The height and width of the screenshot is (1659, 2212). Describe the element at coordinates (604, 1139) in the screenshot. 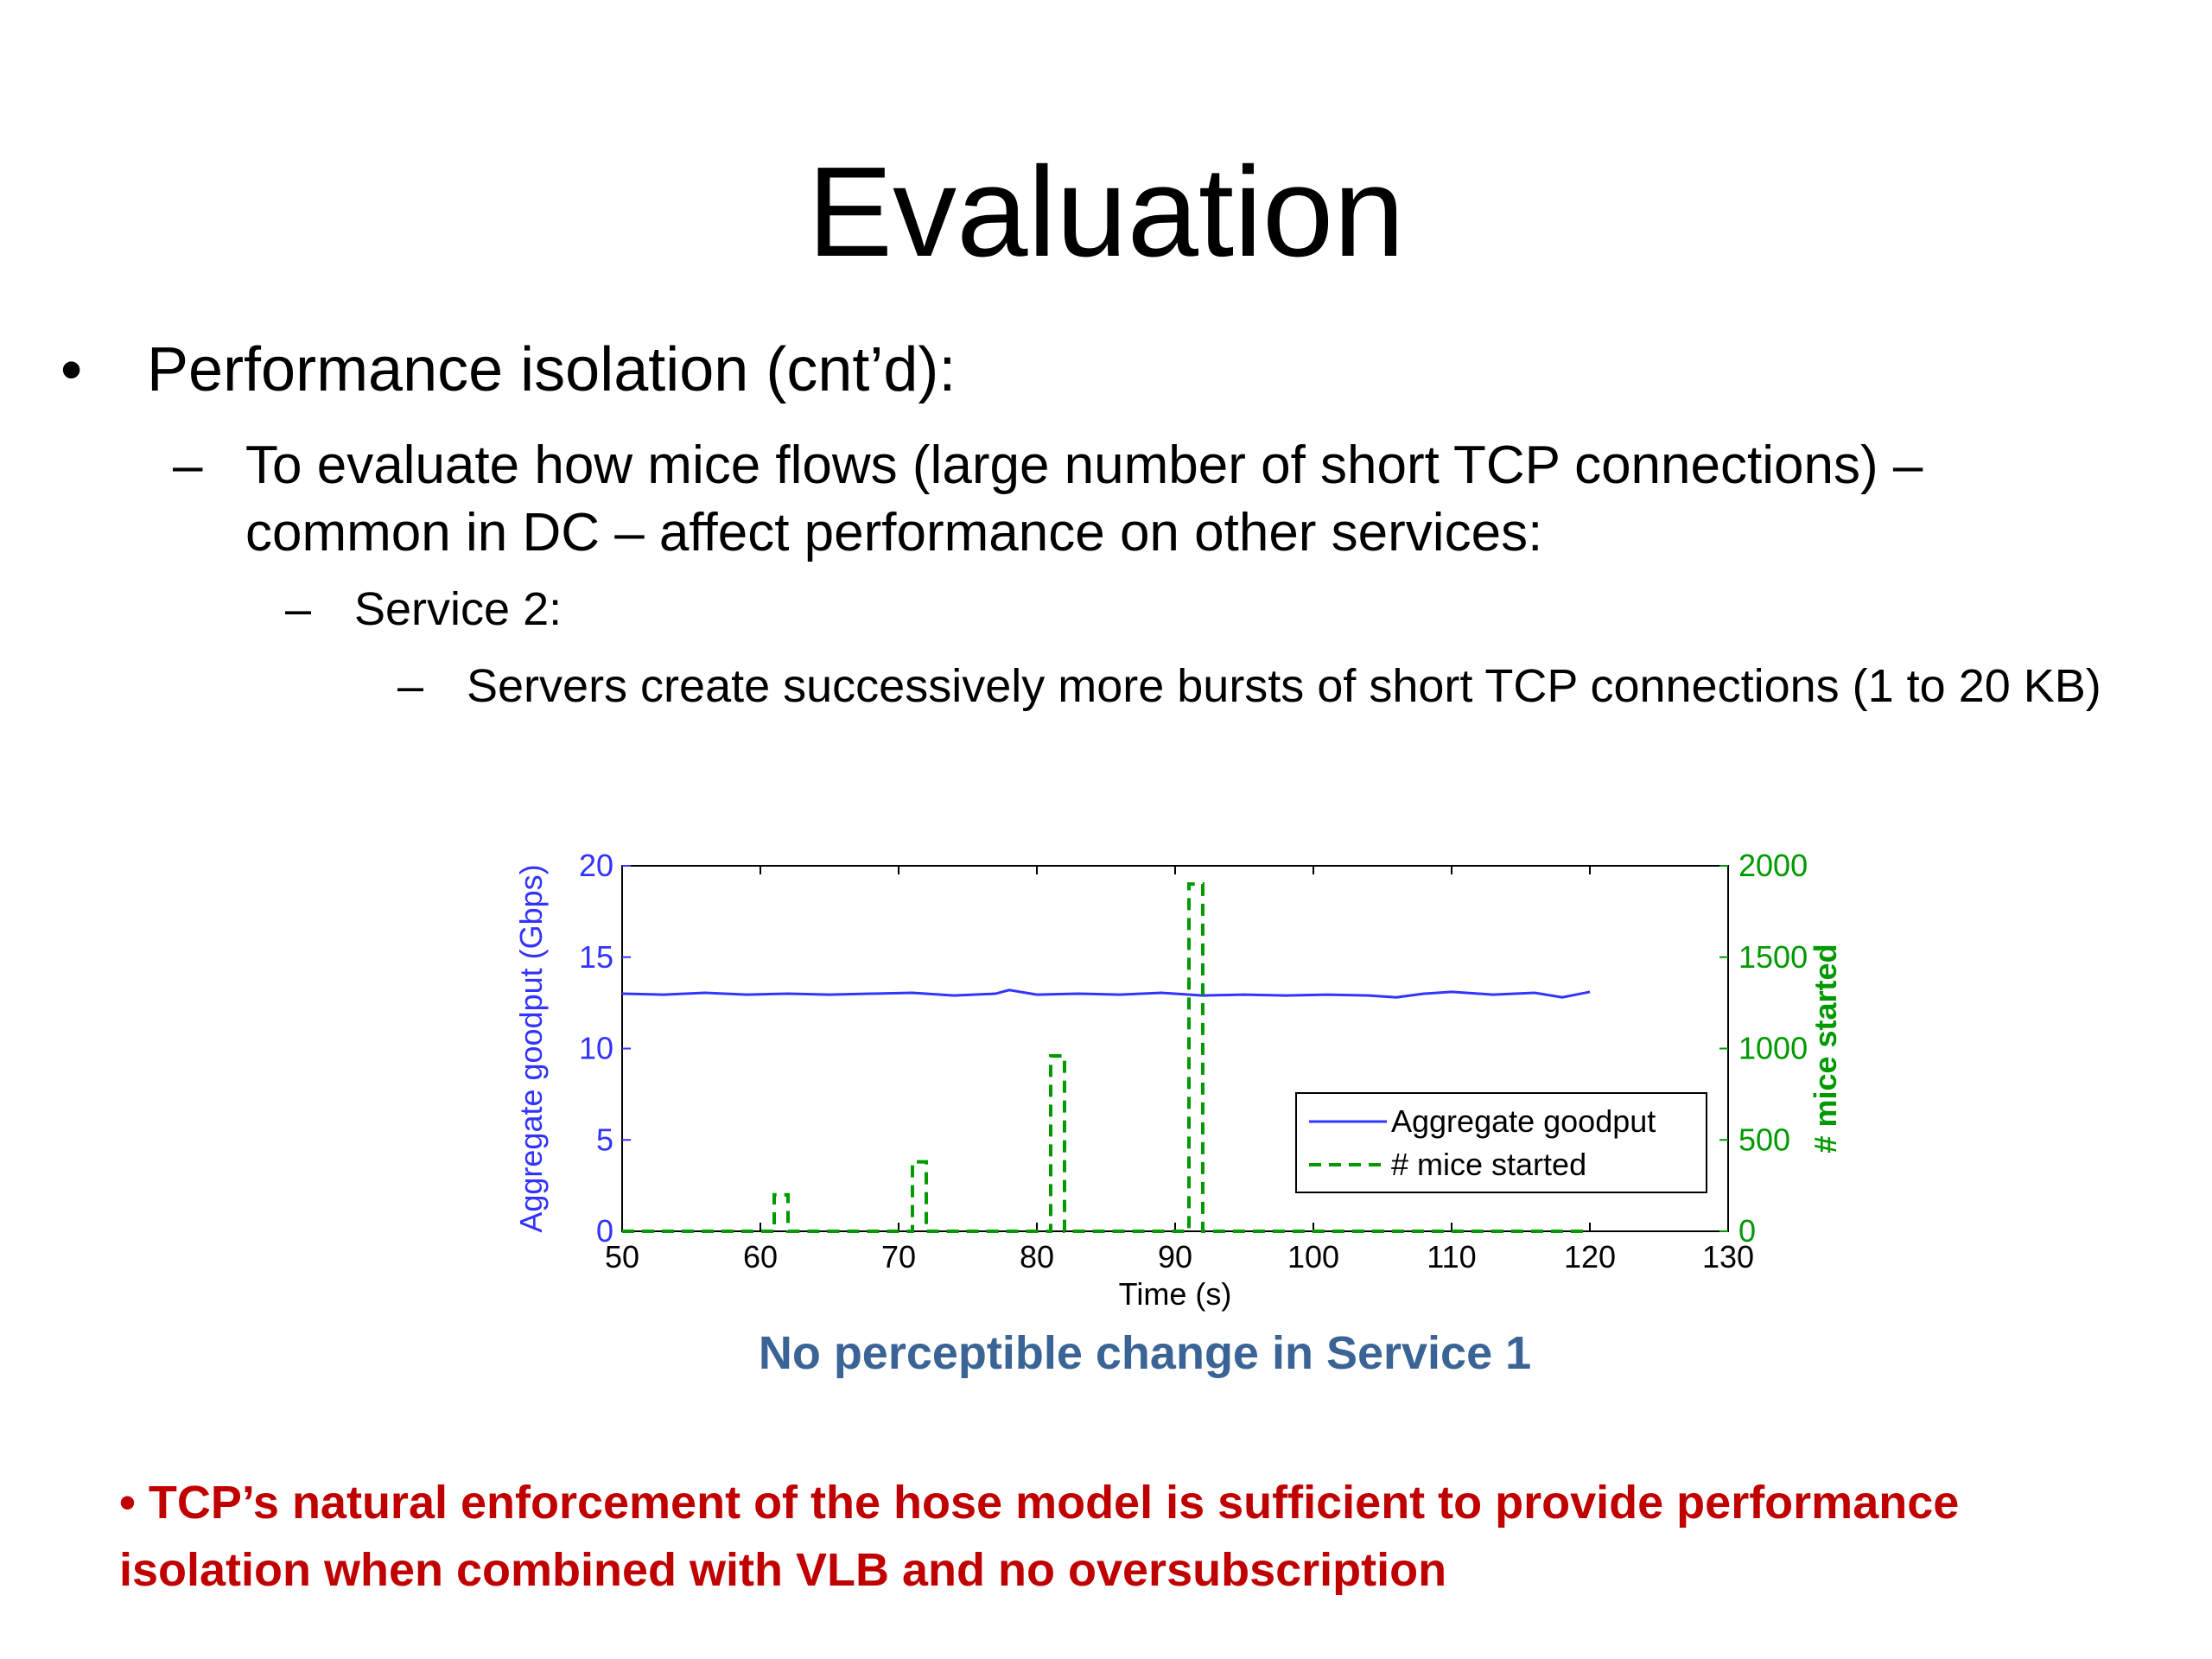

I see `y-tick-label: 5` at that location.